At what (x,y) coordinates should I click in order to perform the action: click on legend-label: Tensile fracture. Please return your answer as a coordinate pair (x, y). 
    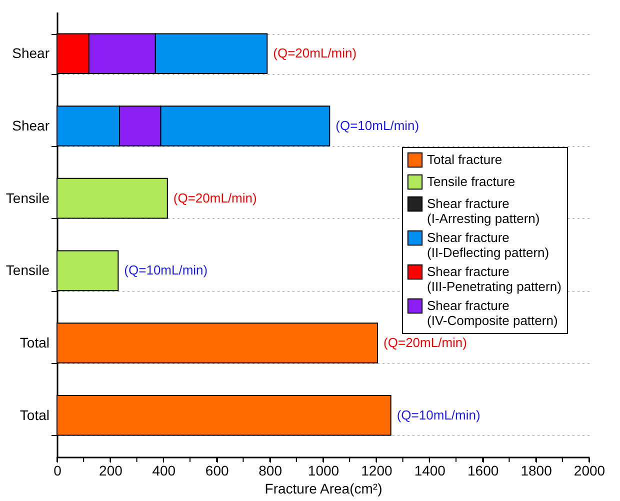
    Looking at the image, I should click on (471, 181).